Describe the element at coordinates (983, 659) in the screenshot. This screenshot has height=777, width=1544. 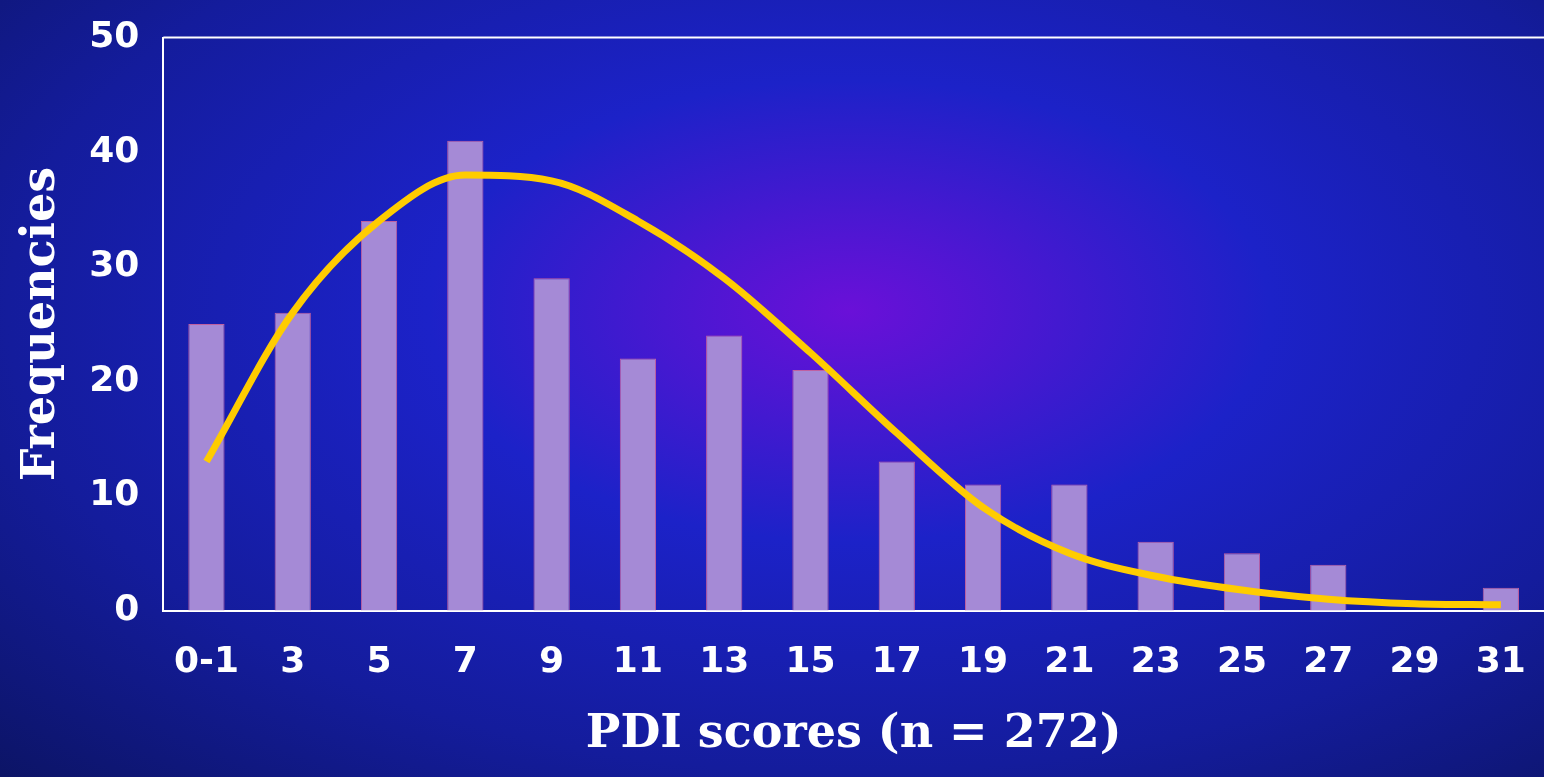
I see `x-tick-label: 19` at that location.